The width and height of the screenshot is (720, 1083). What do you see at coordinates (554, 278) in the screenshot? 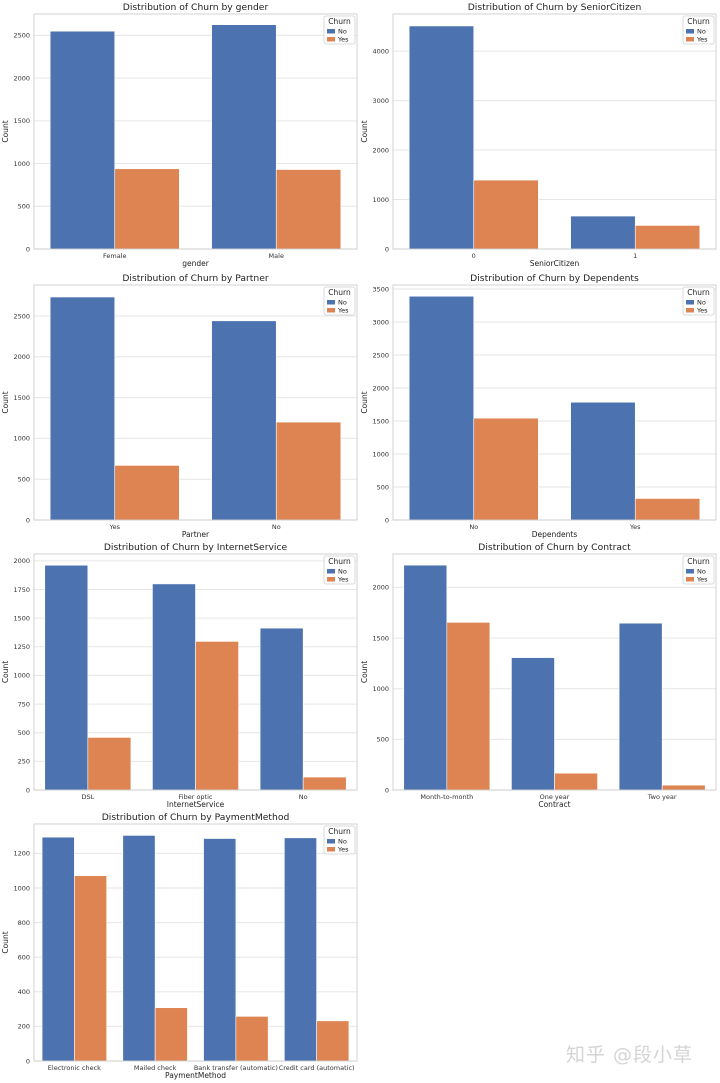
I see `chart-title: Distribution of Churn by Dependents` at bounding box center [554, 278].